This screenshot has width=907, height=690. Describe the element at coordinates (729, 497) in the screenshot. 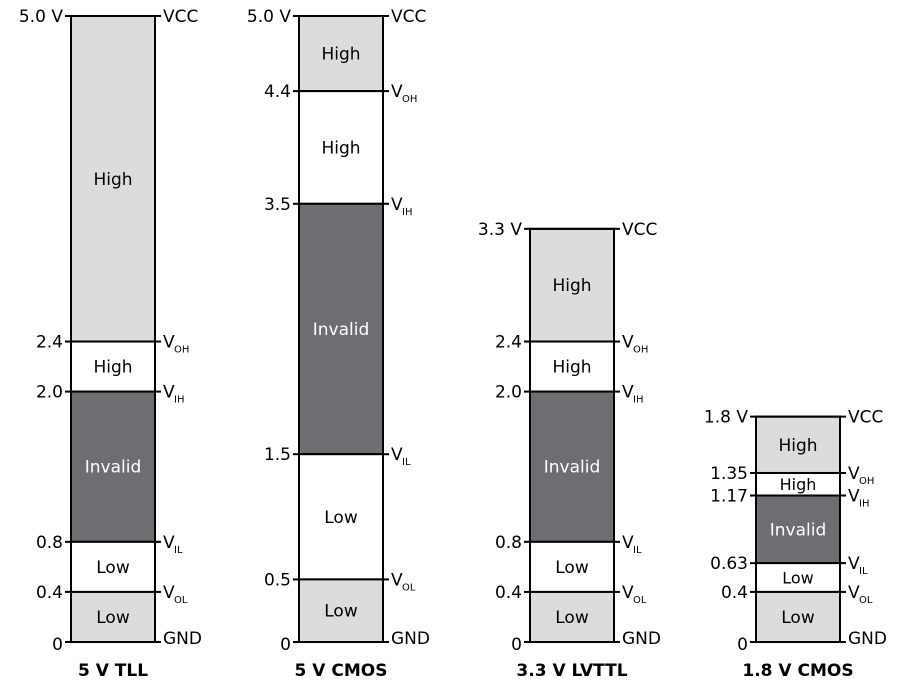

I see `threshold-voltage-label: 1.17` at that location.